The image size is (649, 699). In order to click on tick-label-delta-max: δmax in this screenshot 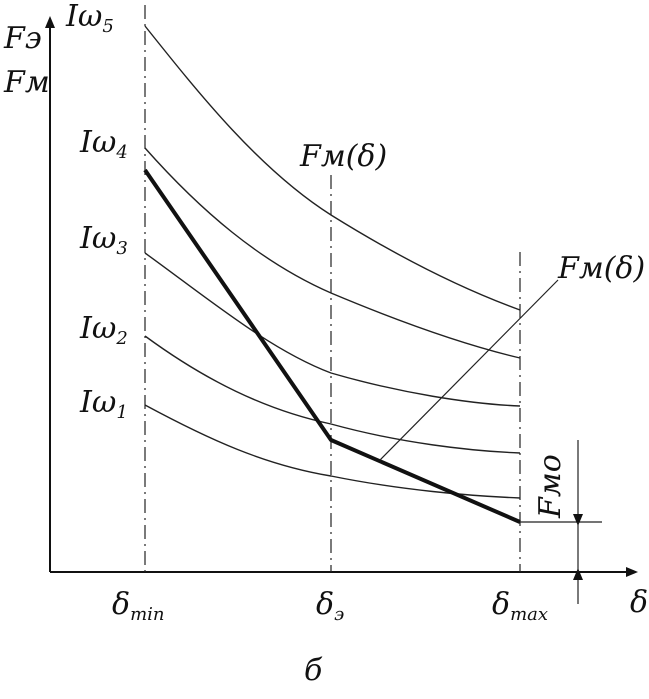, I will do `click(520, 606)`.